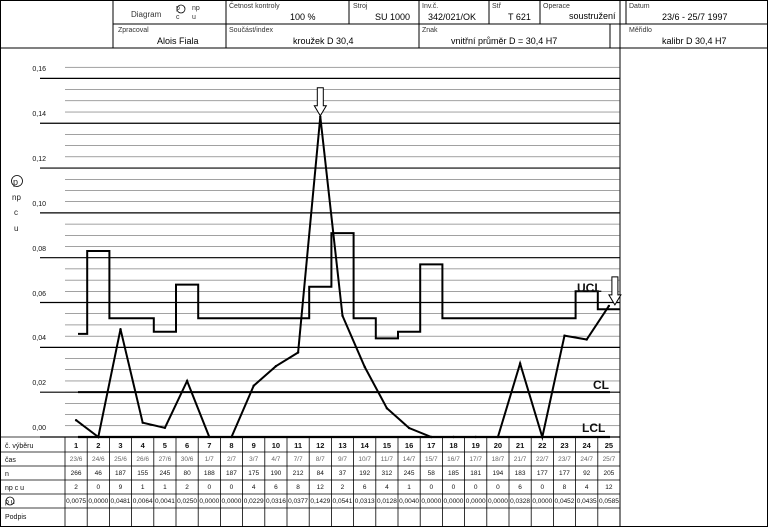  I want to click on sample-number-cell: 10, so click(276, 445).